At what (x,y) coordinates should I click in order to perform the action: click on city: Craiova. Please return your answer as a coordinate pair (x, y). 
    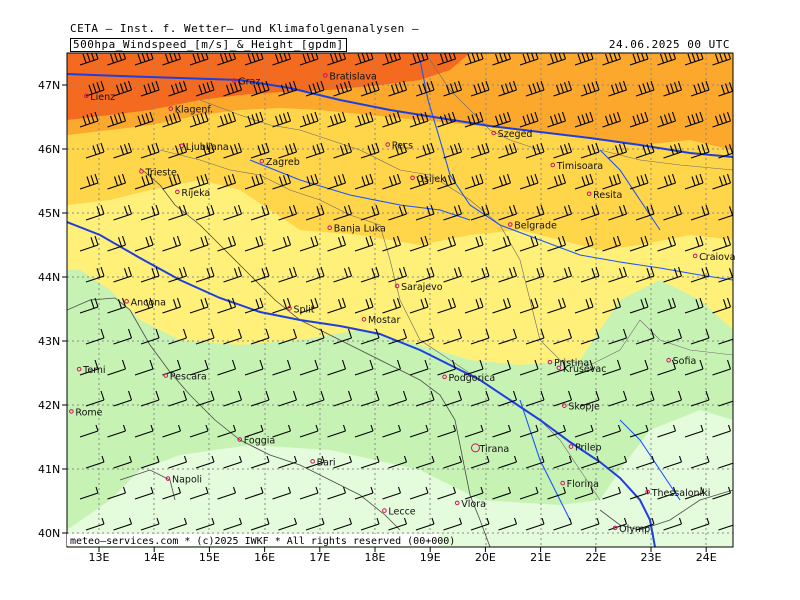
    Looking at the image, I should click on (713, 257).